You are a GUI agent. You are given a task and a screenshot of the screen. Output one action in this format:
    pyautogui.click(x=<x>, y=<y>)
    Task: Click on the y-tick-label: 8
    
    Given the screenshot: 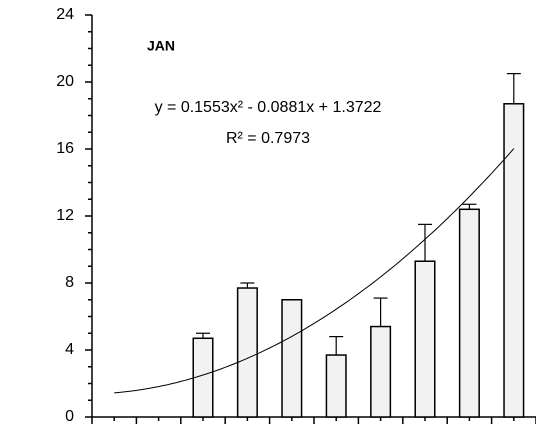 What is the action you would take?
    pyautogui.click(x=69, y=282)
    